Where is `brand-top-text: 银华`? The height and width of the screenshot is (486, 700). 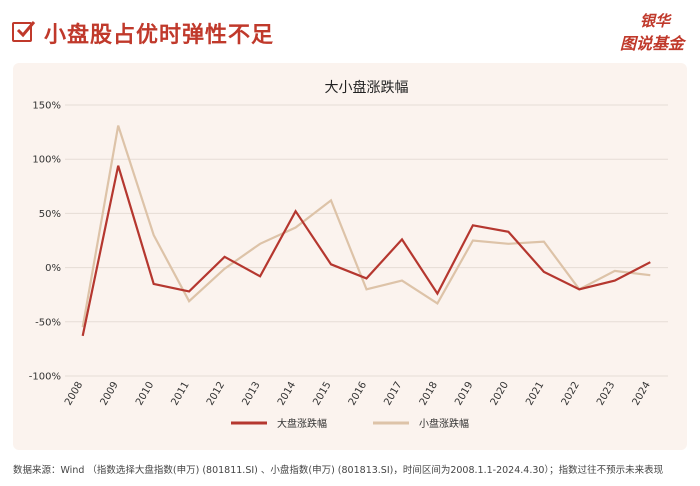 brand-top-text: 银华 is located at coordinates (654, 21).